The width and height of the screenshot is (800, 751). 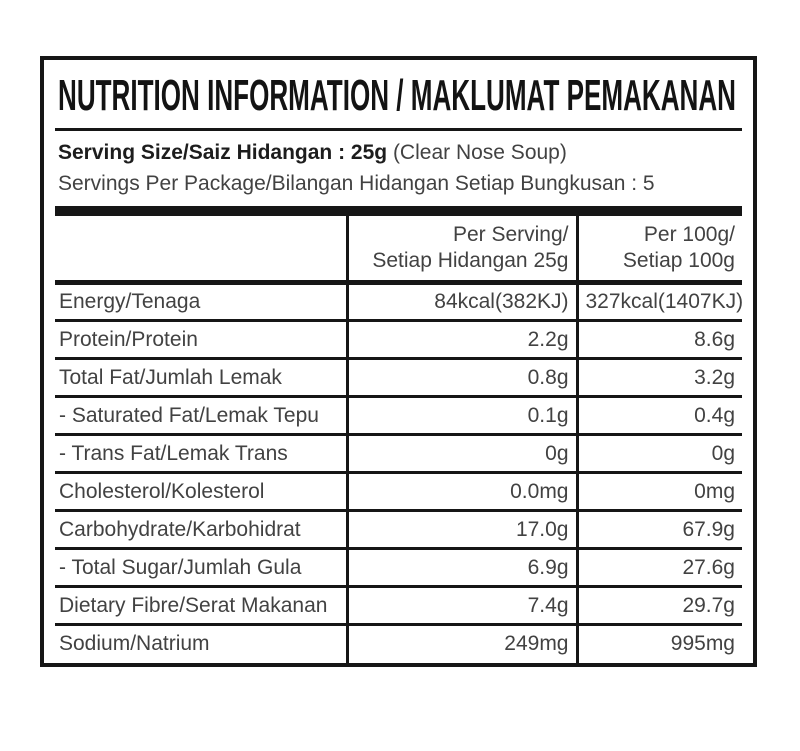 What do you see at coordinates (658, 492) in the screenshot?
I see `per-100g-value: 0mg` at bounding box center [658, 492].